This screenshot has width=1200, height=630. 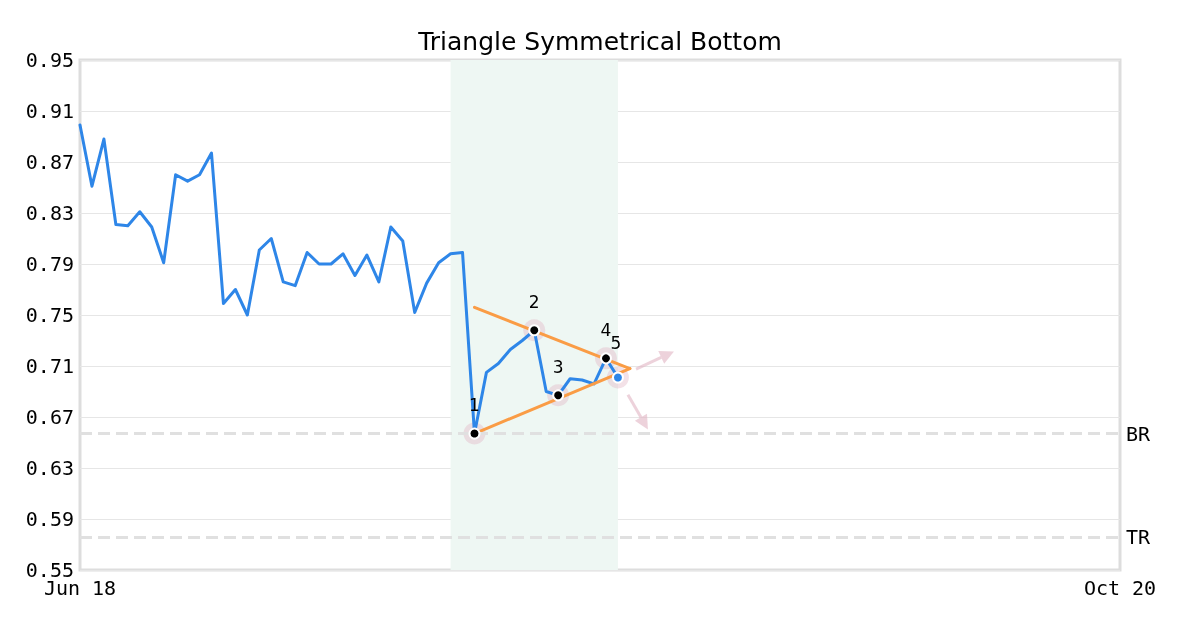 I want to click on series-label: 3, so click(x=558, y=366).